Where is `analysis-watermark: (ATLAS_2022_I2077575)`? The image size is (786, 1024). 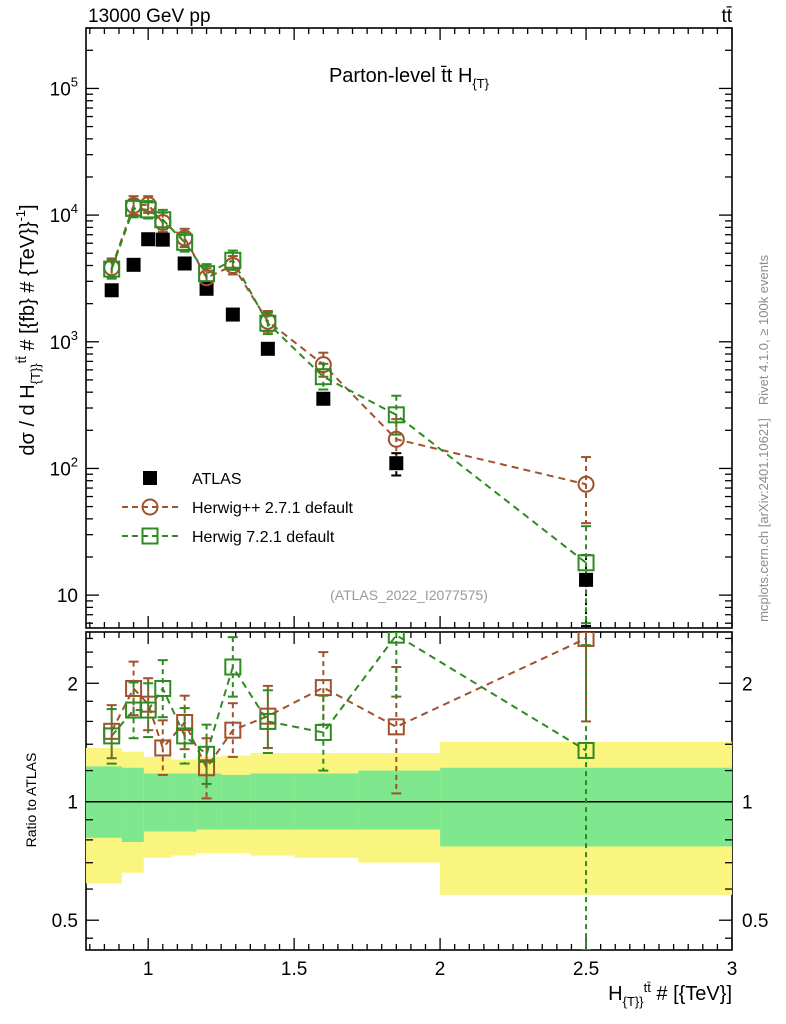
analysis-watermark: (ATLAS_2022_I2077575) is located at coordinates (409, 595).